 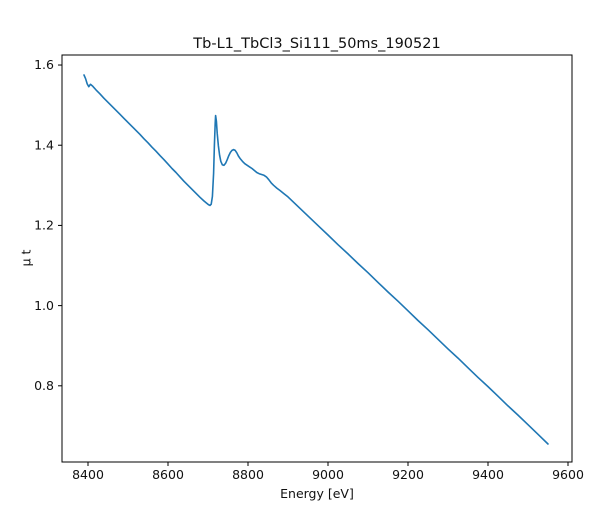 What do you see at coordinates (488, 474) in the screenshot?
I see `x-tick-label: 9400` at bounding box center [488, 474].